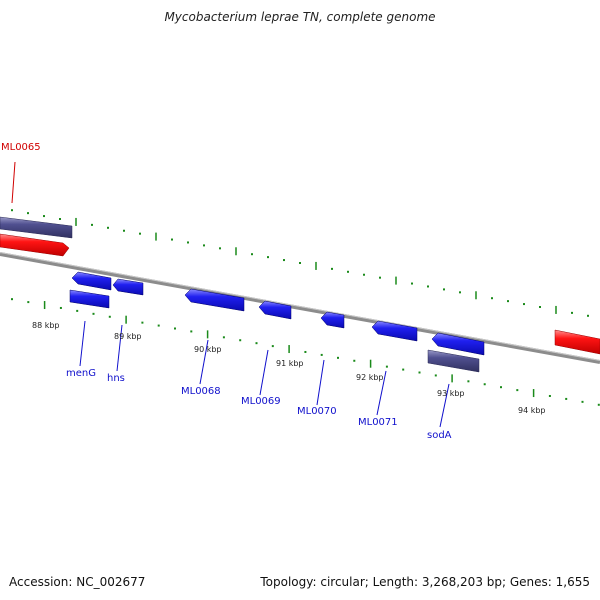 The width and height of the screenshot is (600, 600). What do you see at coordinates (91, 281) in the screenshot?
I see `gene-menG-upper` at bounding box center [91, 281].